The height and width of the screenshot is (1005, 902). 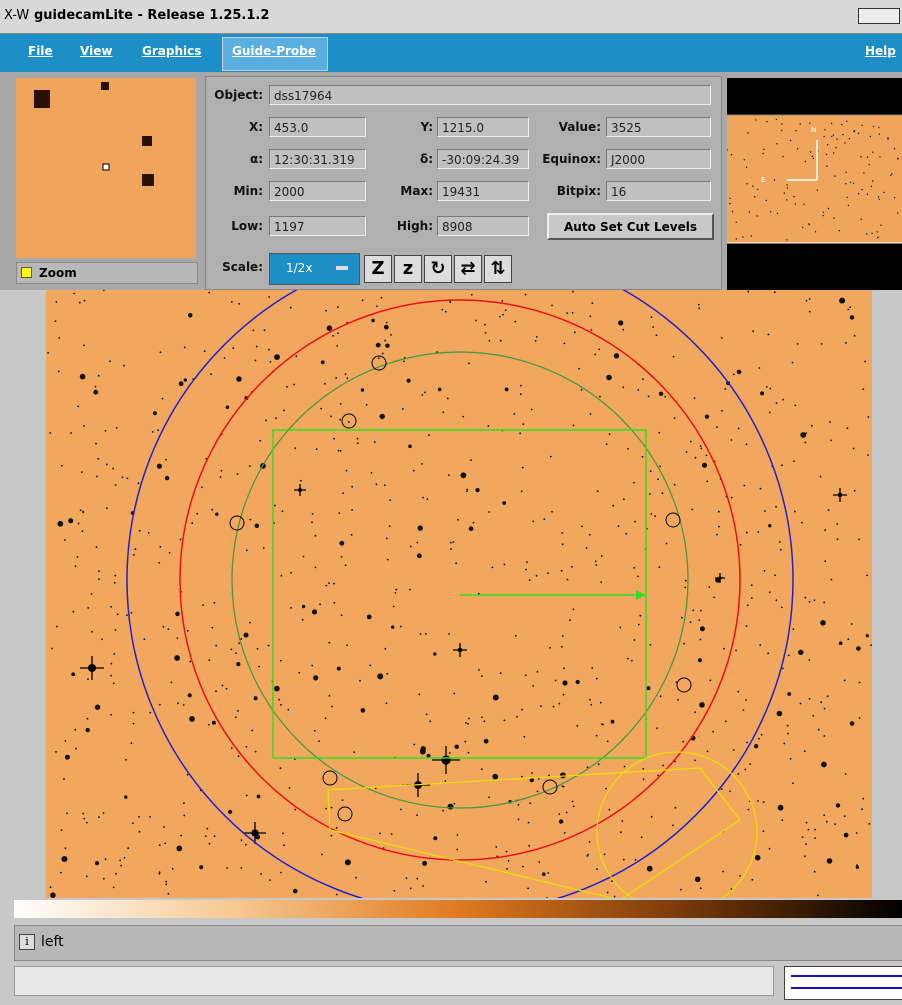 I want to click on bright-star, so click(x=92, y=668).